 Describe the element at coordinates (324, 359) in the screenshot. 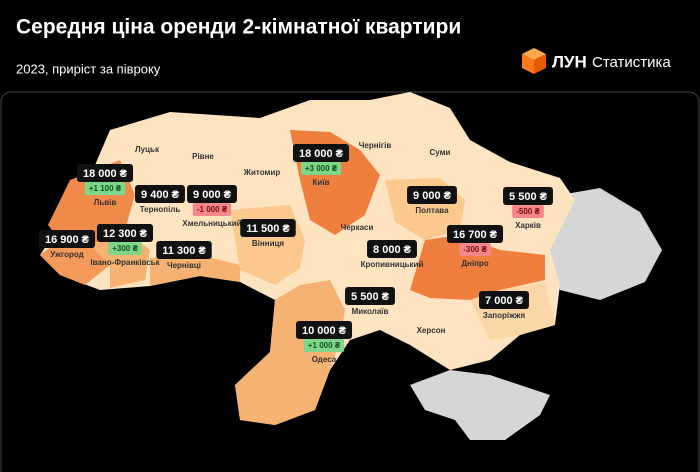

I see `city-name: Одеса` at that location.